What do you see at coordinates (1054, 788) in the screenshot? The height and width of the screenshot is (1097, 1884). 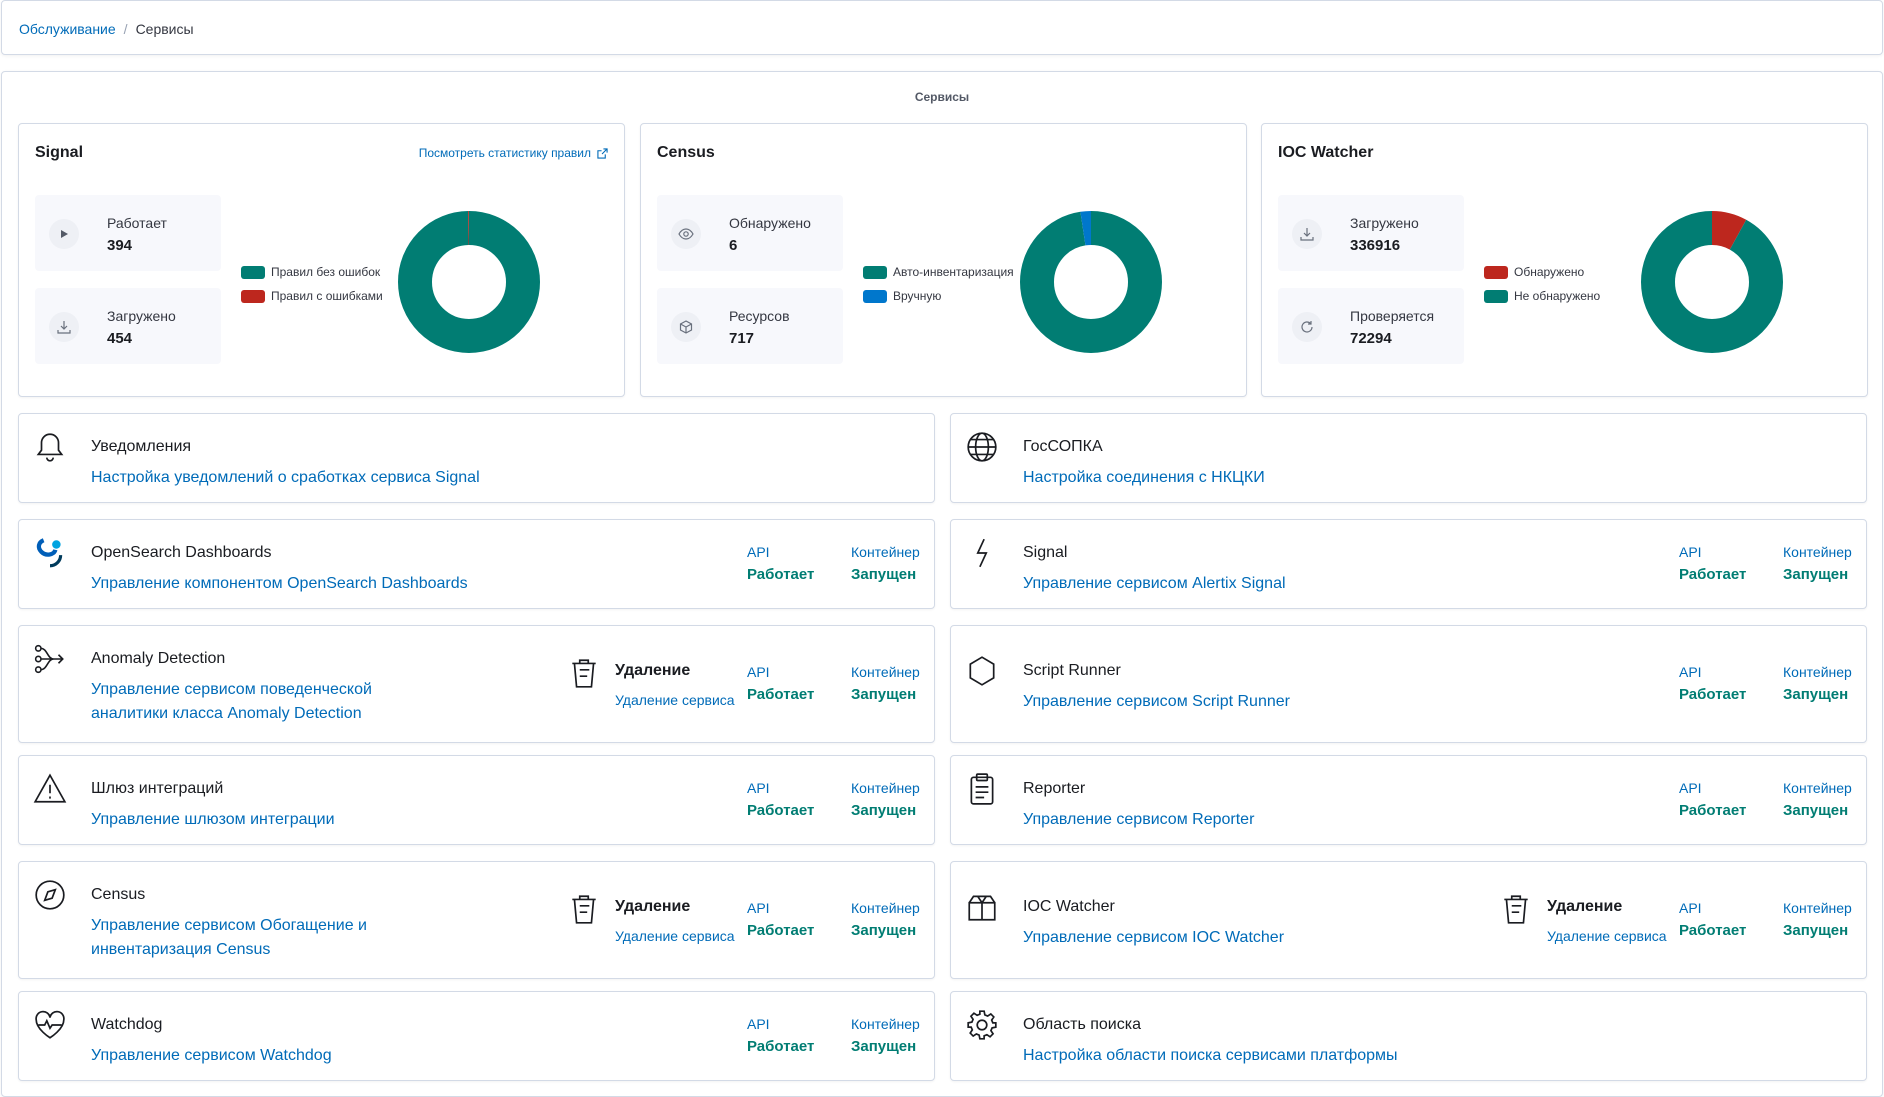 I see `service-name: Reporter` at bounding box center [1054, 788].